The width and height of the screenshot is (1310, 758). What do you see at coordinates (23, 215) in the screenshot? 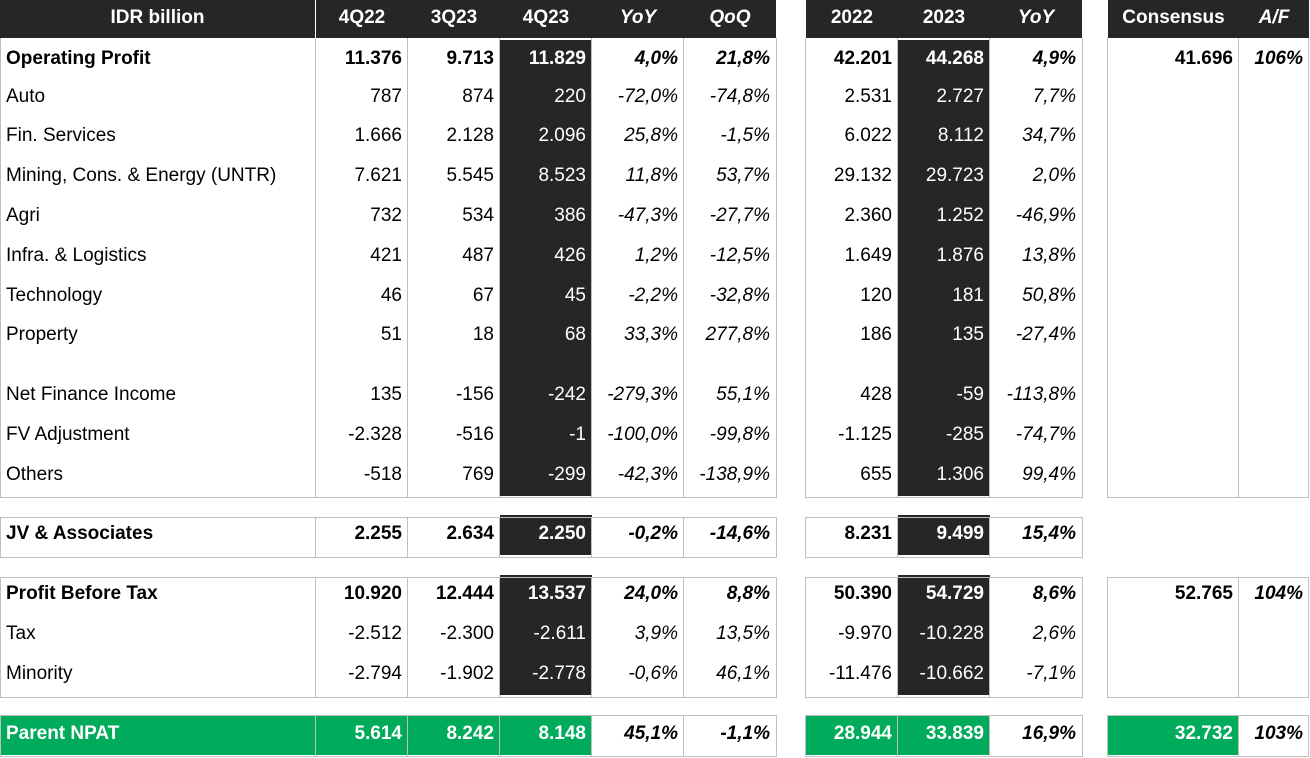
I see `row-agri-label: Agri` at bounding box center [23, 215].